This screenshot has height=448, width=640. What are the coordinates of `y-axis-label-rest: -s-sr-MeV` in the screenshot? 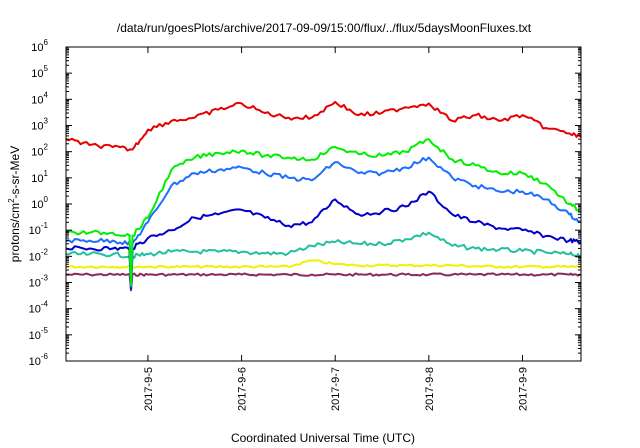 It's located at (15, 172).